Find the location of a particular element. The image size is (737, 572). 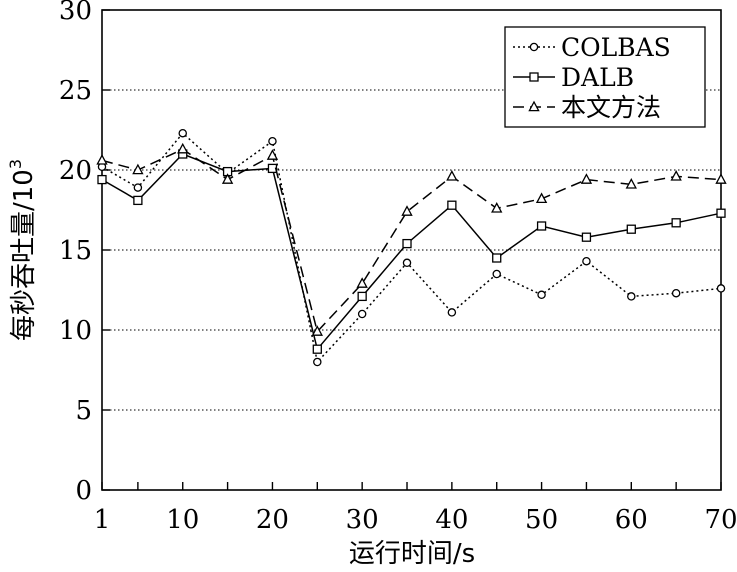

legend-entry: DALB is located at coordinates (573, 77).